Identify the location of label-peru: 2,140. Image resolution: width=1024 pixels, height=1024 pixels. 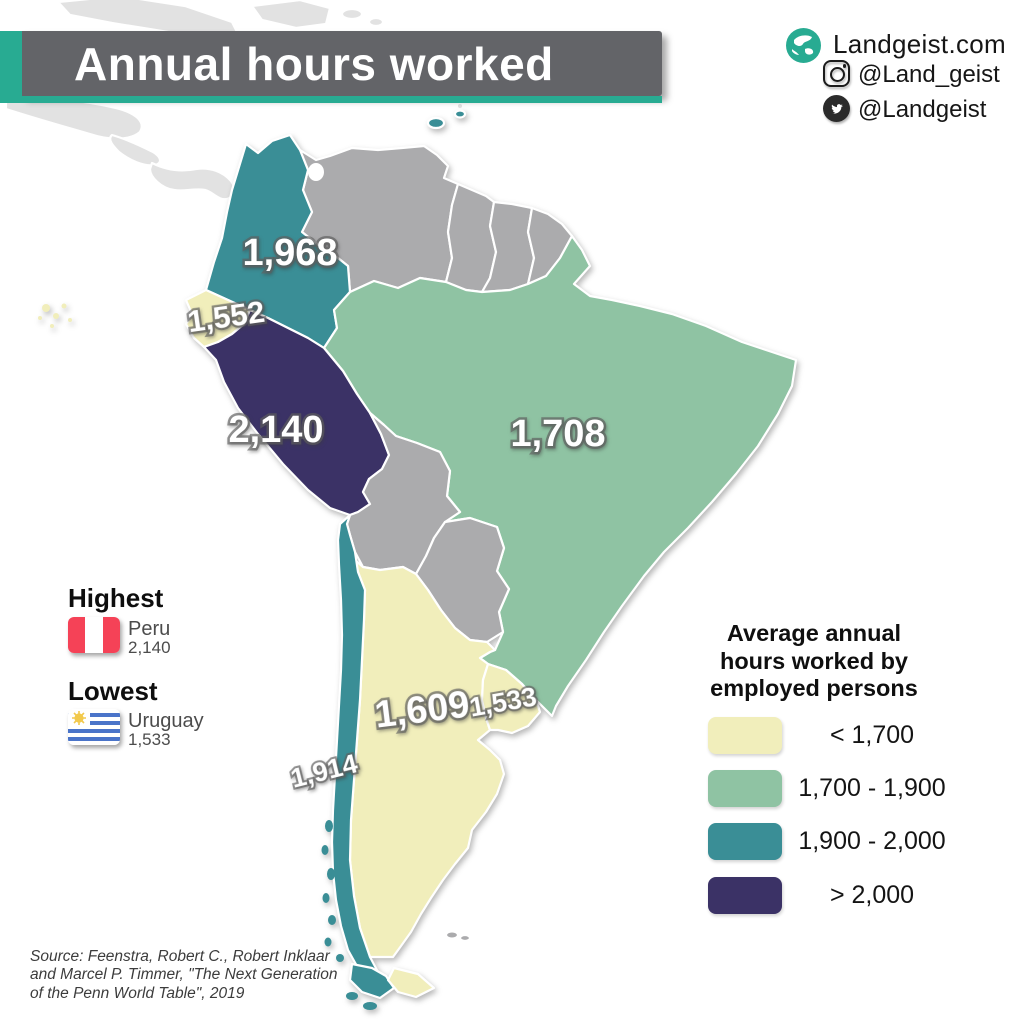
(275, 430).